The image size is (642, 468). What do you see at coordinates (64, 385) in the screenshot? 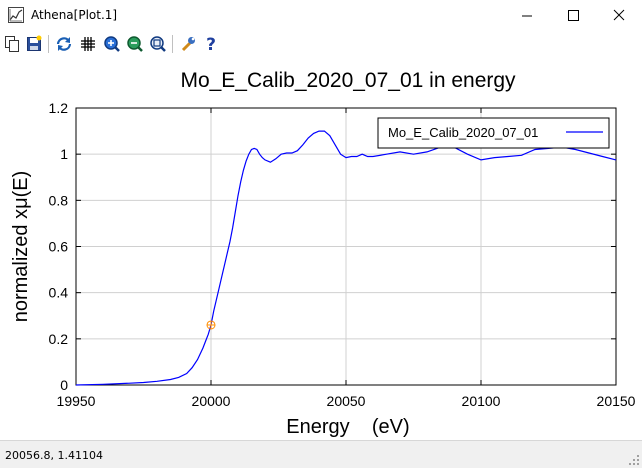
I see `y-tick-label: 0` at bounding box center [64, 385].